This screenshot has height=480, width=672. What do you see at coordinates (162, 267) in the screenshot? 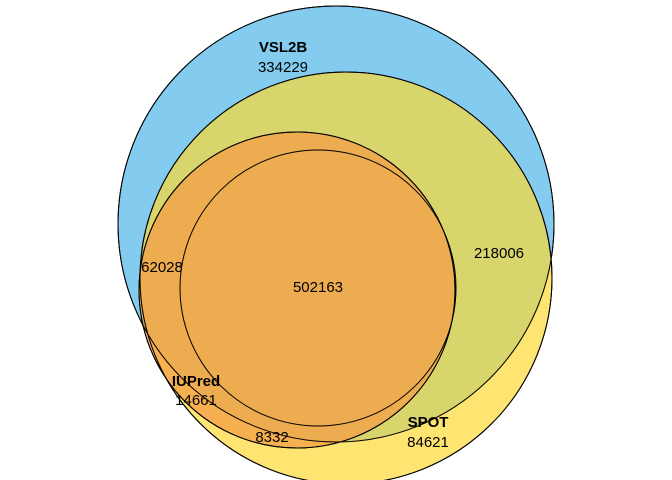
I see `count-vsl2b-iupred: 62028` at bounding box center [162, 267].